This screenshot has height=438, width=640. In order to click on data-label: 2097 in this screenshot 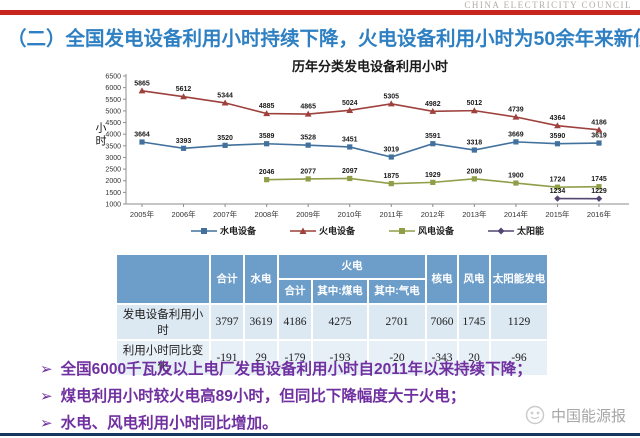, I will do `click(350, 171)`.